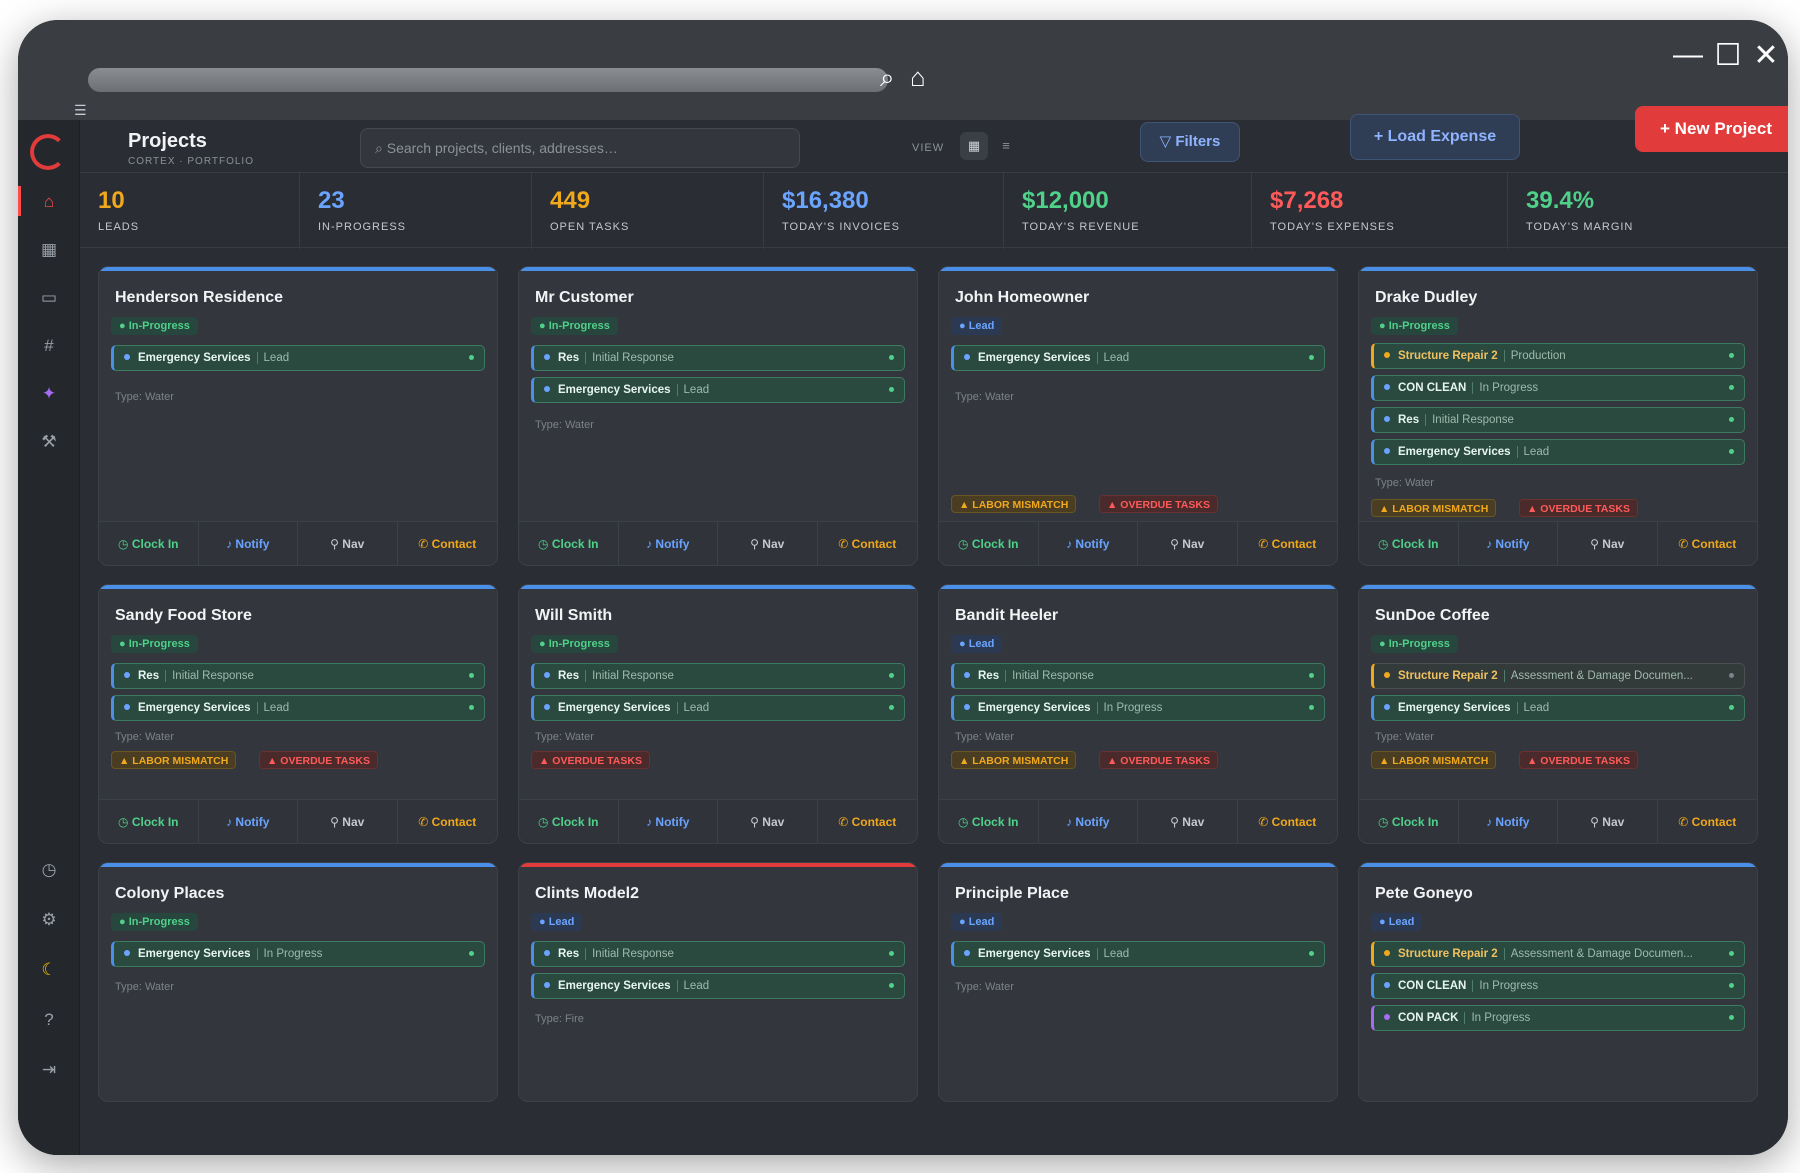 The width and height of the screenshot is (1800, 1173). I want to click on grid-view-icon: ▦, so click(974, 146).